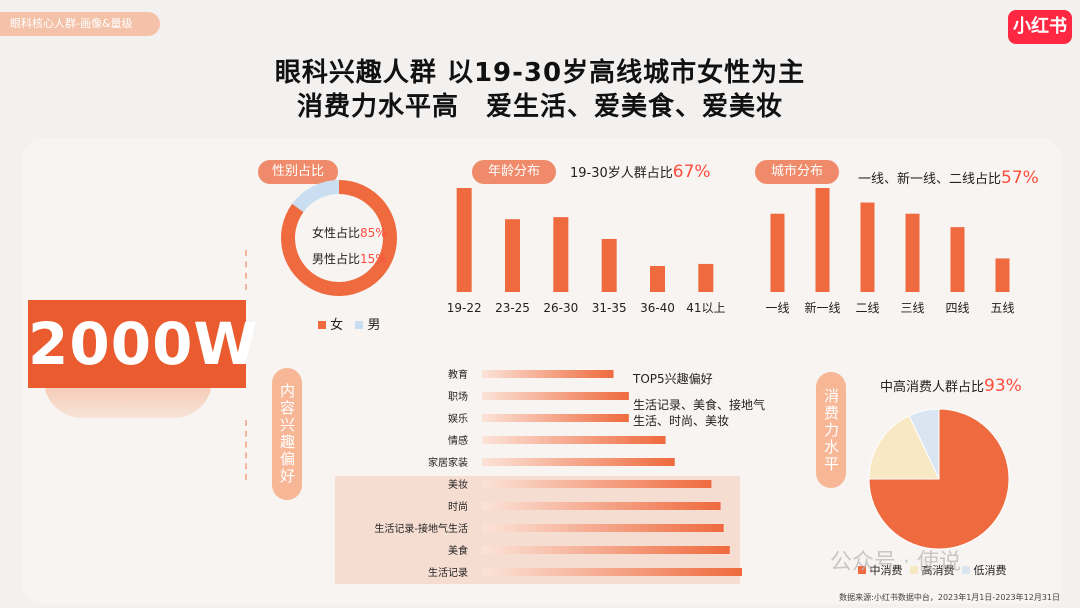 The width and height of the screenshot is (1080, 608). What do you see at coordinates (464, 308) in the screenshot?
I see `age-bars-tick-0: 19-22` at bounding box center [464, 308].